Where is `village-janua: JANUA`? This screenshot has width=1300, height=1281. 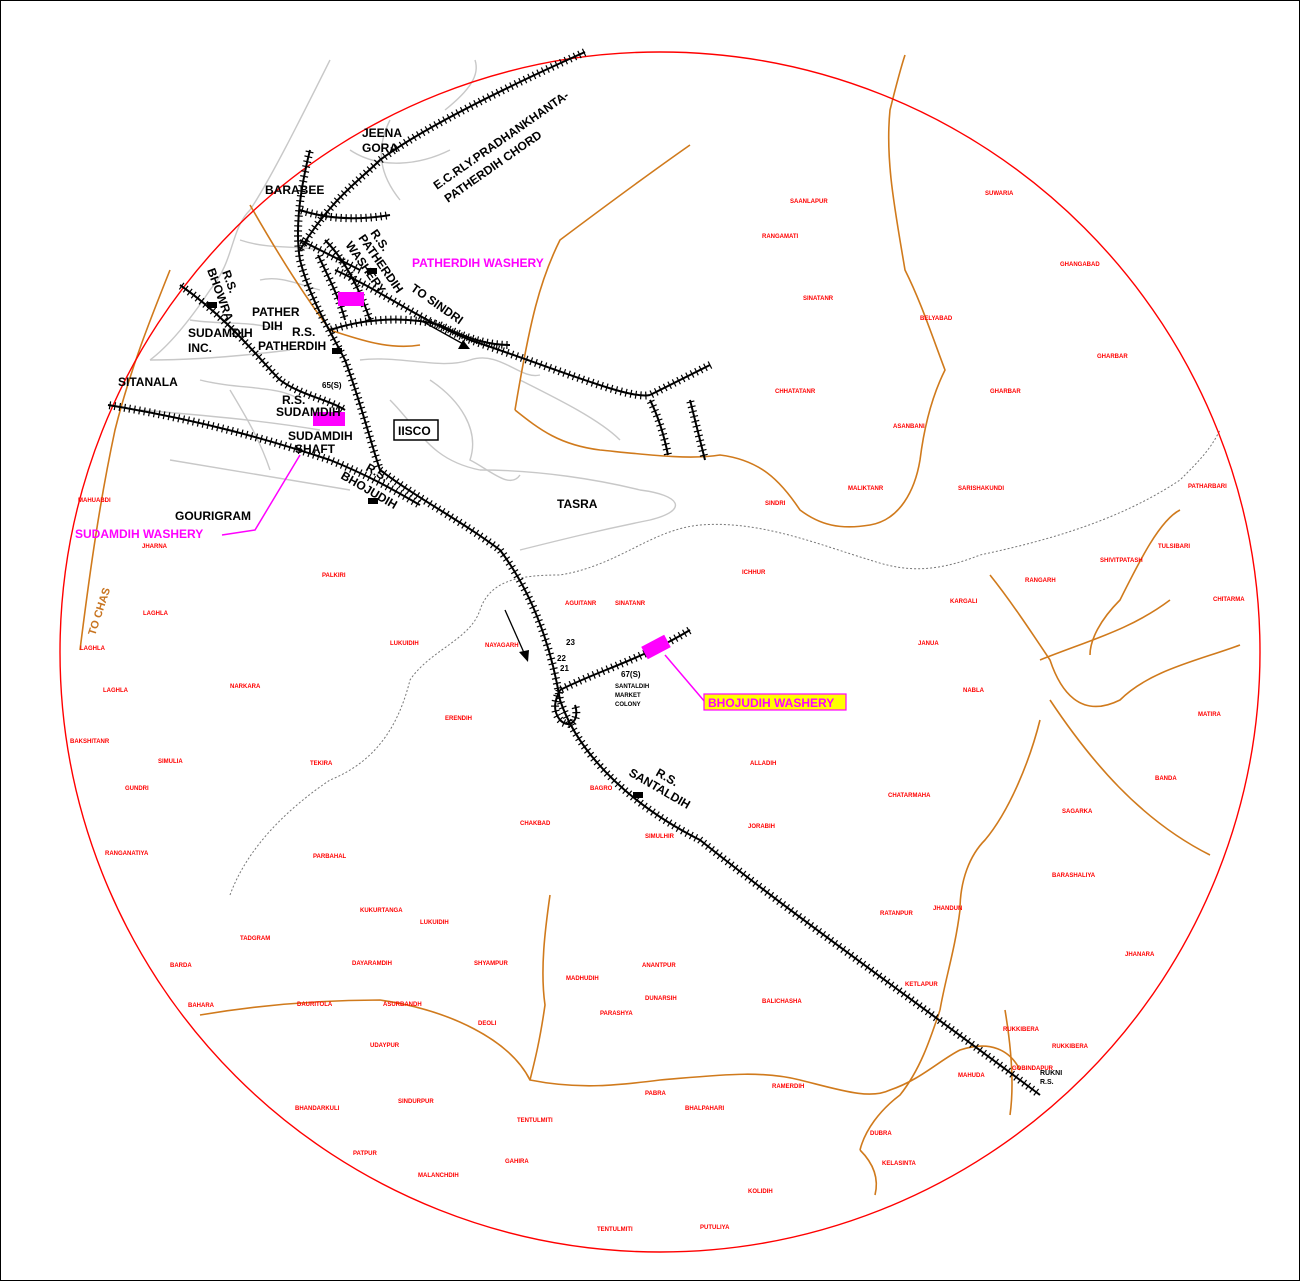 village-janua: JANUA is located at coordinates (928, 644).